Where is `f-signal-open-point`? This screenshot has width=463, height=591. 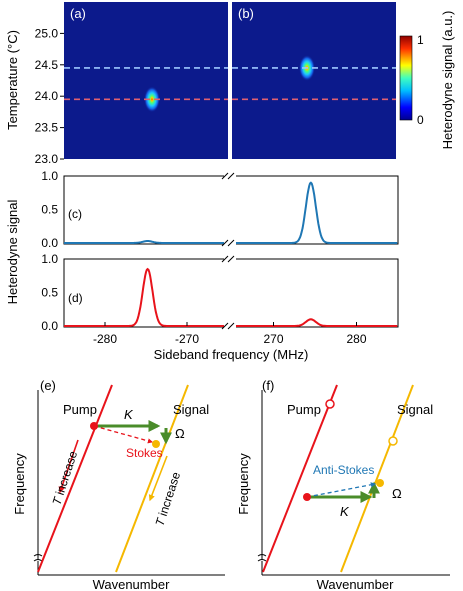
f-signal-open-point is located at coordinates (393, 441).